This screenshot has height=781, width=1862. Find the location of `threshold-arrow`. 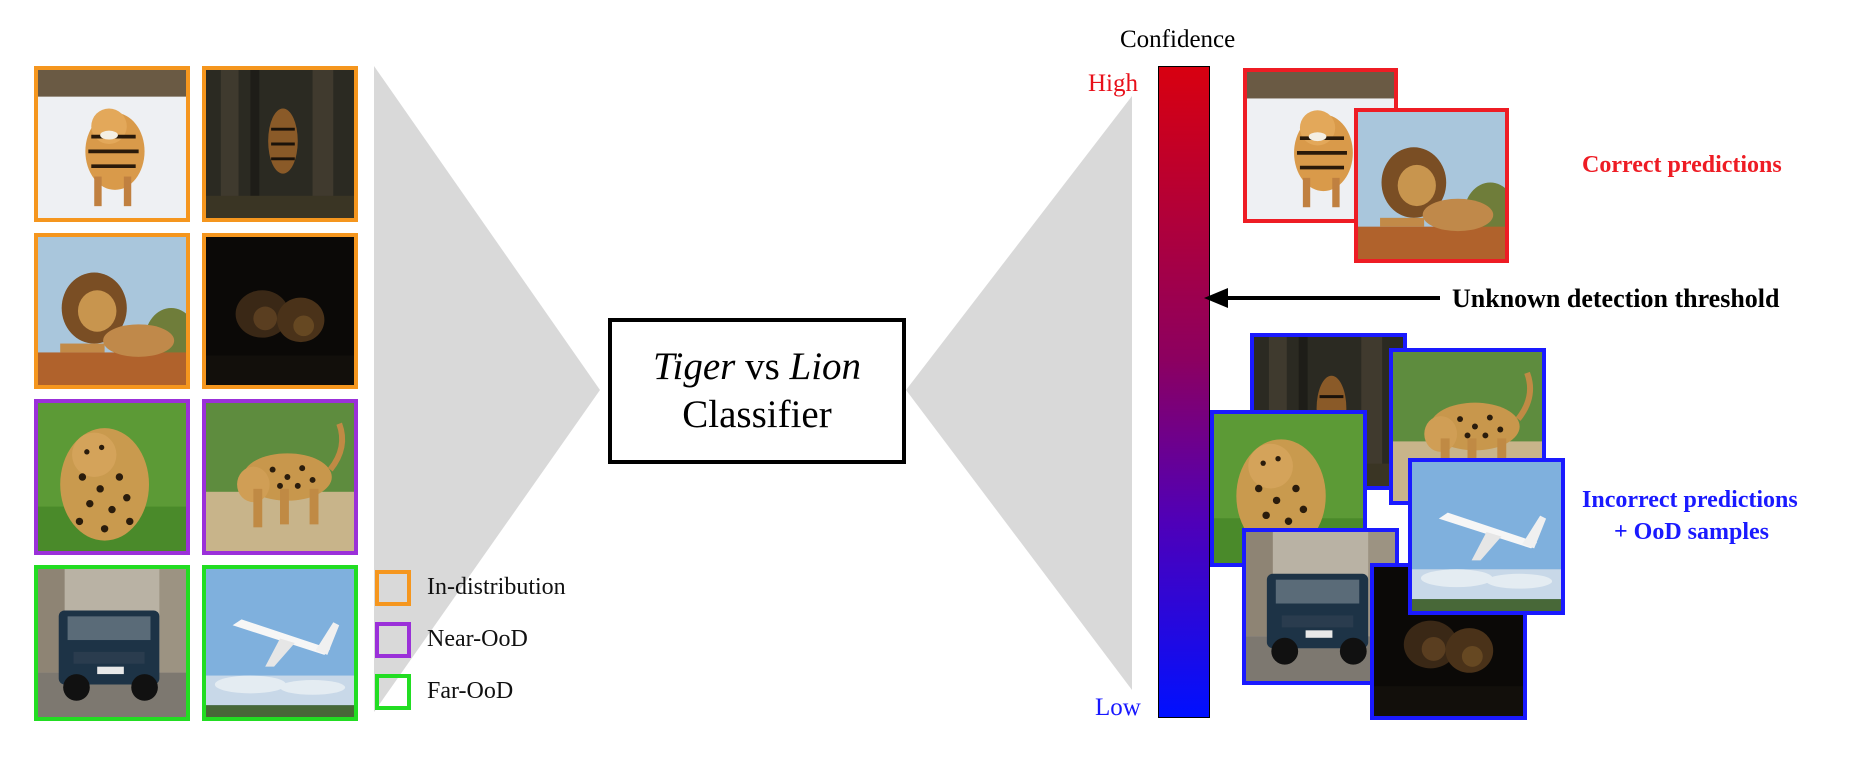

threshold-arrow is located at coordinates (1322, 298).